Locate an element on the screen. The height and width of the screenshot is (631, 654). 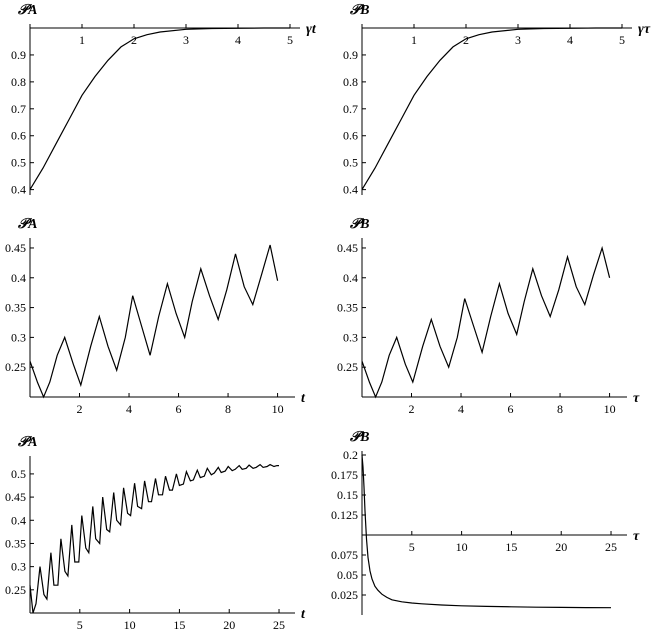
y-tick-label: 0.05 is located at coordinates (347, 575).